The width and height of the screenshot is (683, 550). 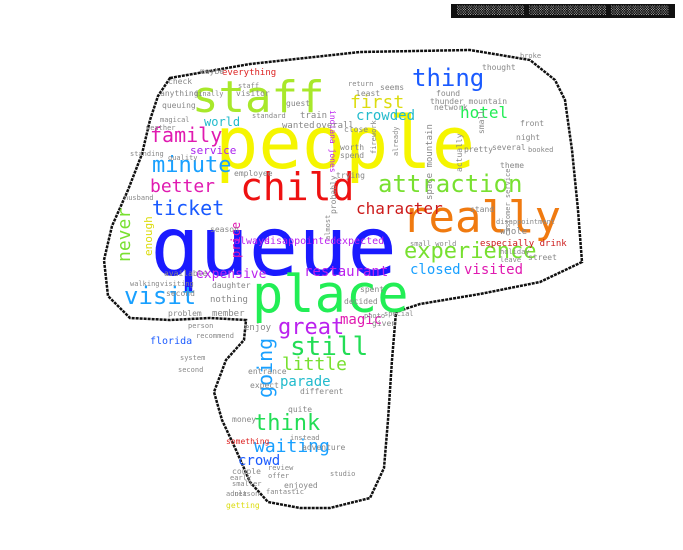 I want to click on word-queuing: queuing, so click(x=179, y=105).